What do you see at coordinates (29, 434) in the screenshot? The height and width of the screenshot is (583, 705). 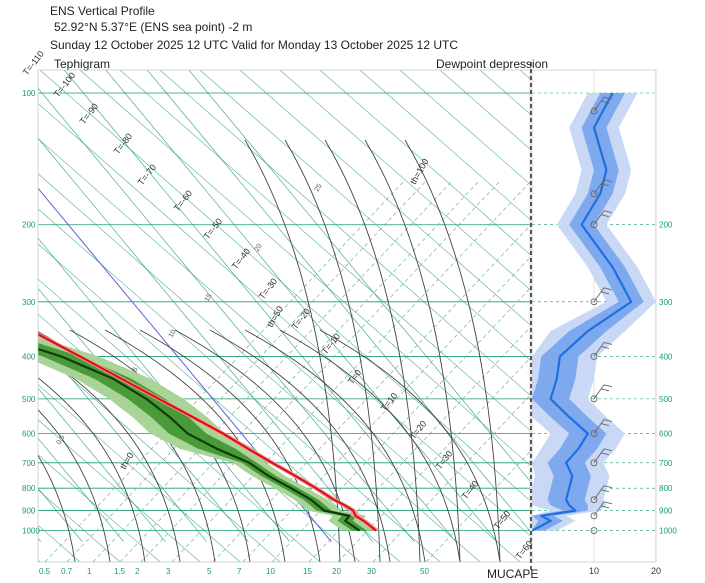 I see `isobar-label: 600` at bounding box center [29, 434].